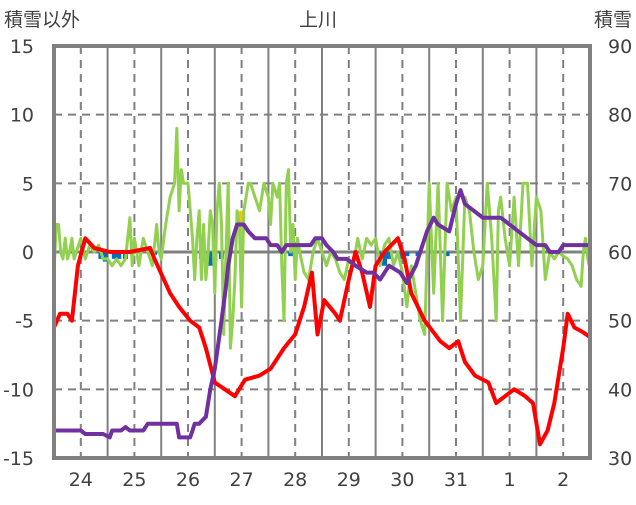  Describe the element at coordinates (563, 480) in the screenshot. I see `x-tick-label: 2` at that location.